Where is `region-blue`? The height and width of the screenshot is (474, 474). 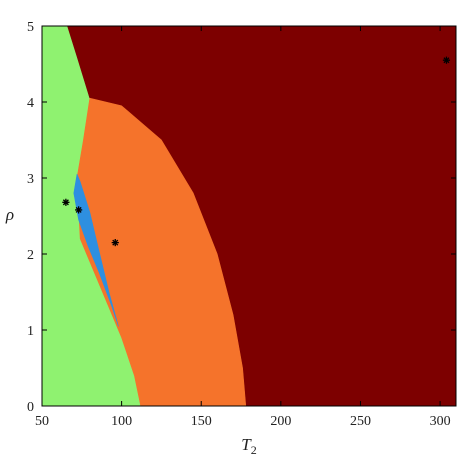
region-blue is located at coordinates (96, 250).